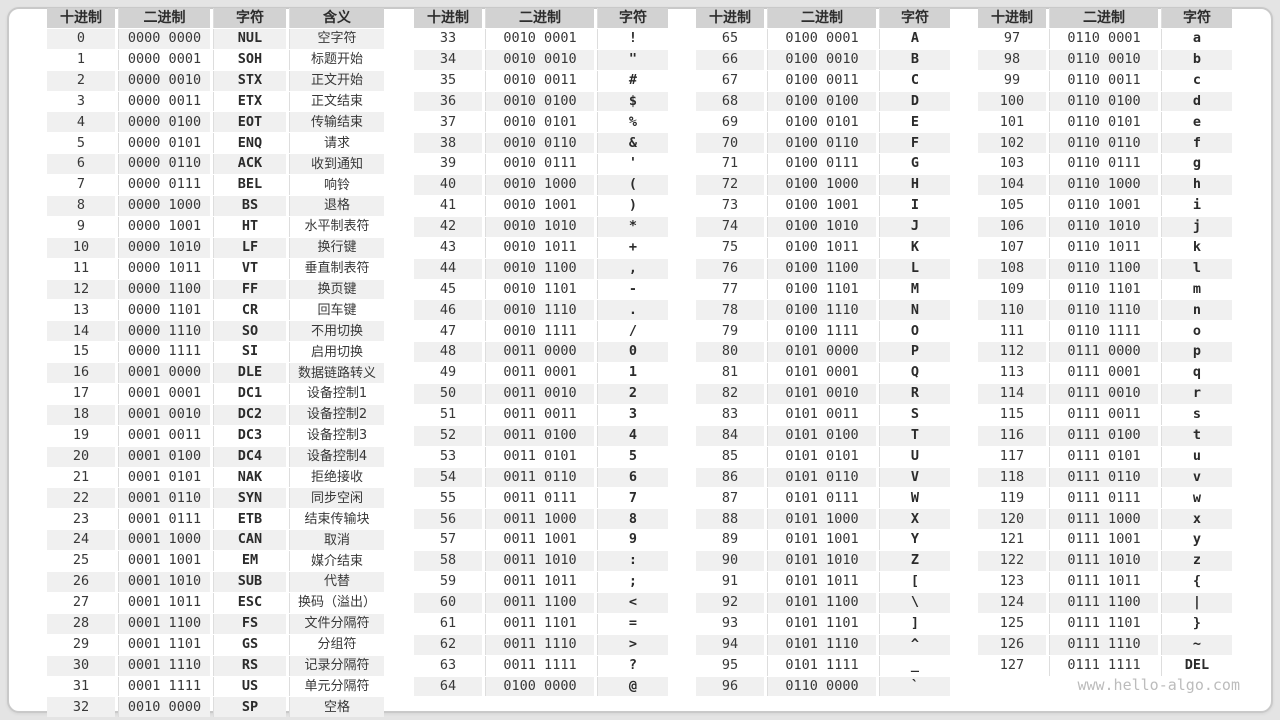  Describe the element at coordinates (632, 519) in the screenshot. I see `char-cell: 8` at that location.